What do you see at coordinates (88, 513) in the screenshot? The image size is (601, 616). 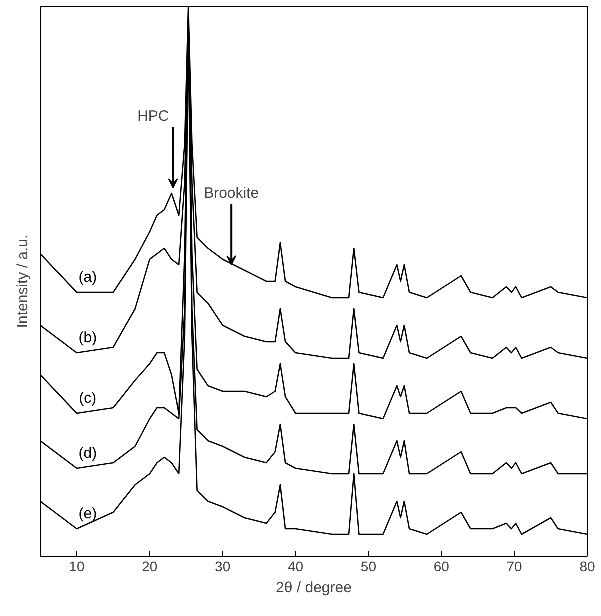 I see `series-label: (e)` at bounding box center [88, 513].